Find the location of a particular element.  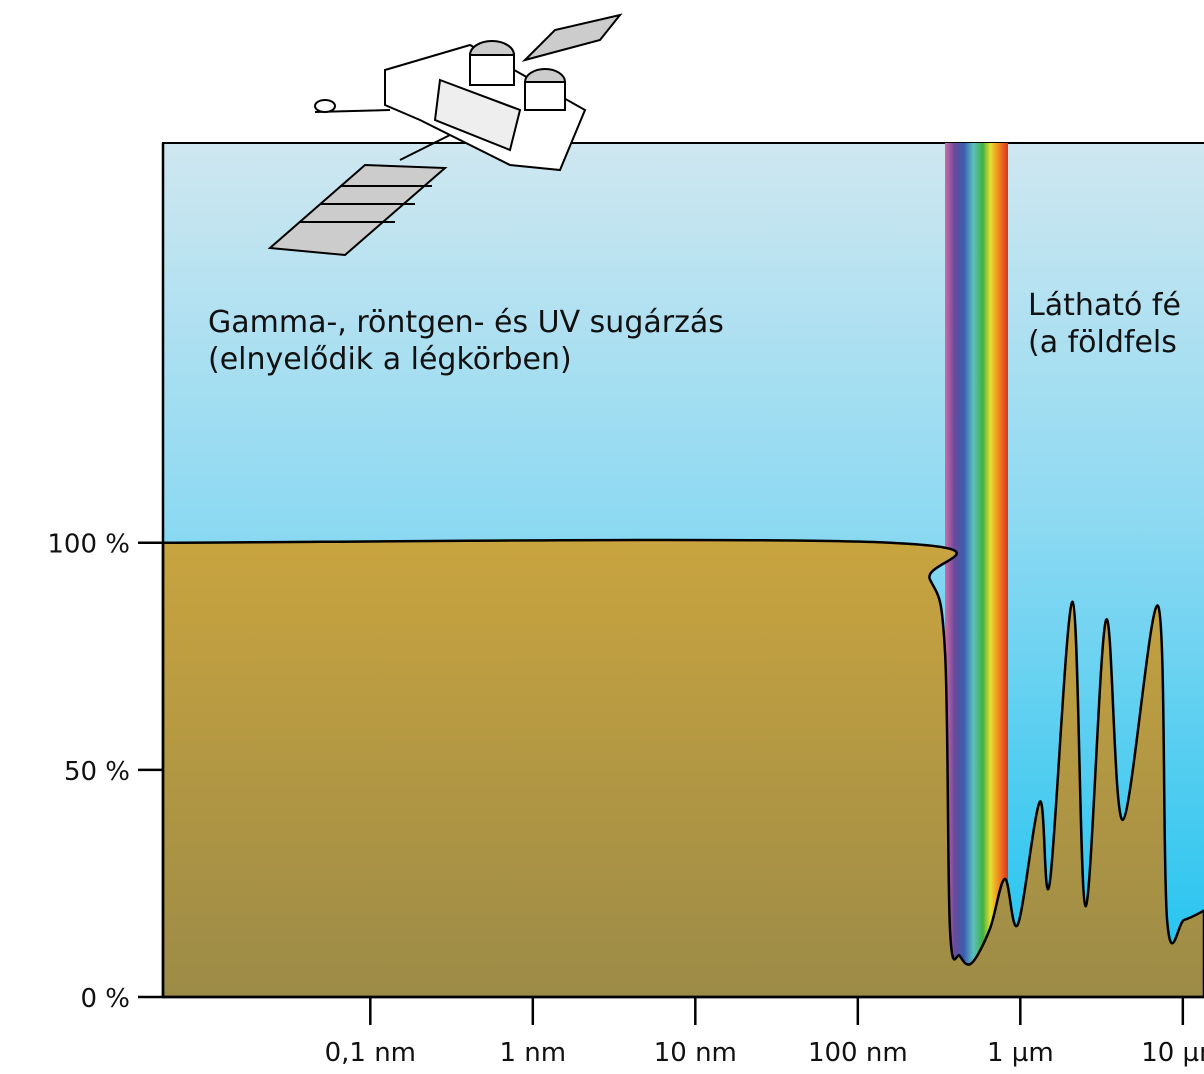

x-tick-label: 0,1 nm is located at coordinates (370, 1053).